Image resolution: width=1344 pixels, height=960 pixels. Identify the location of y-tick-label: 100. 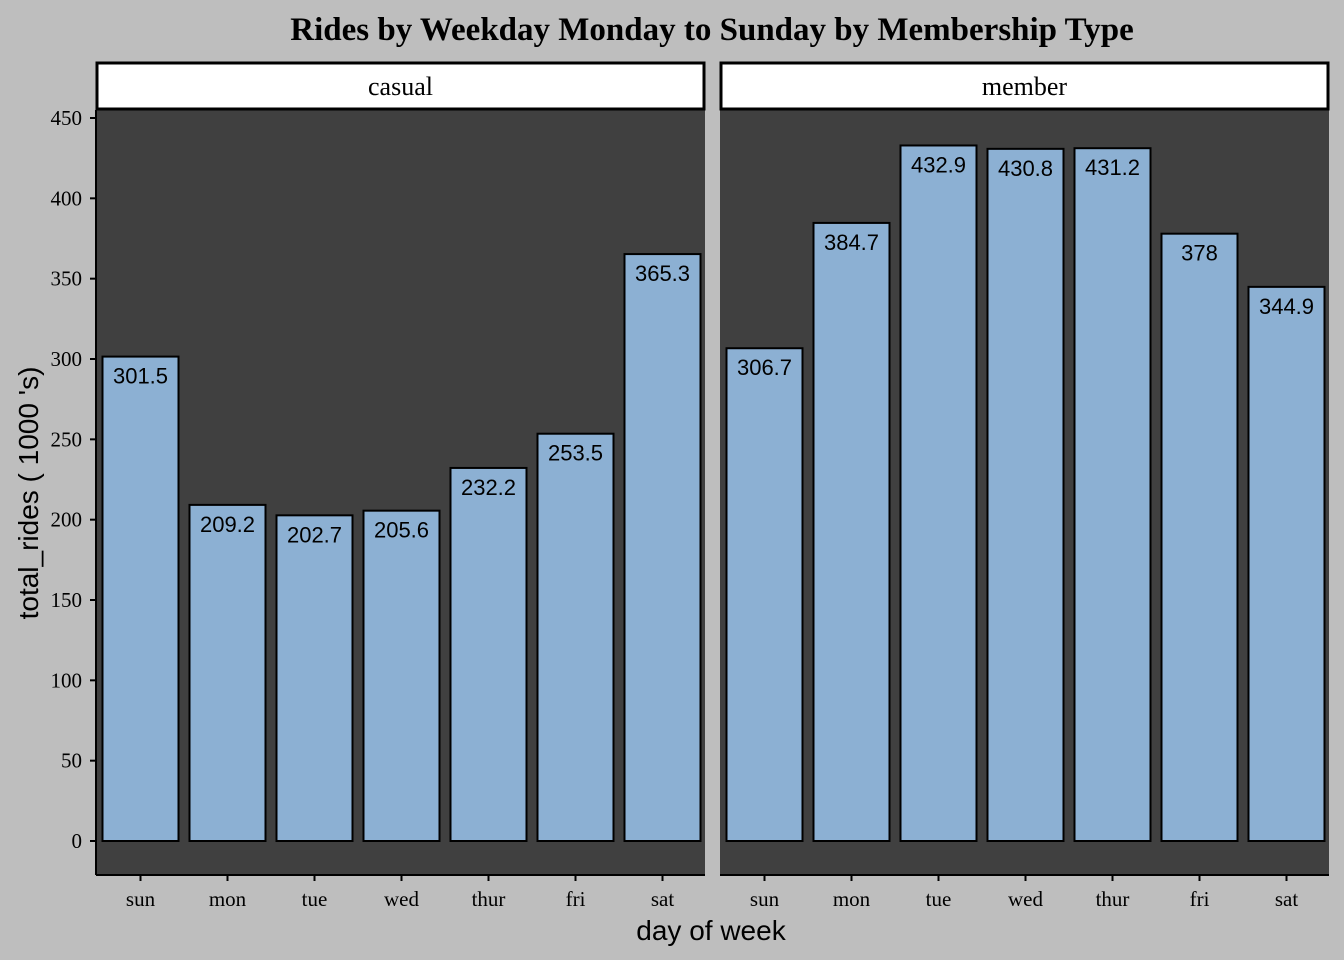
(67, 680).